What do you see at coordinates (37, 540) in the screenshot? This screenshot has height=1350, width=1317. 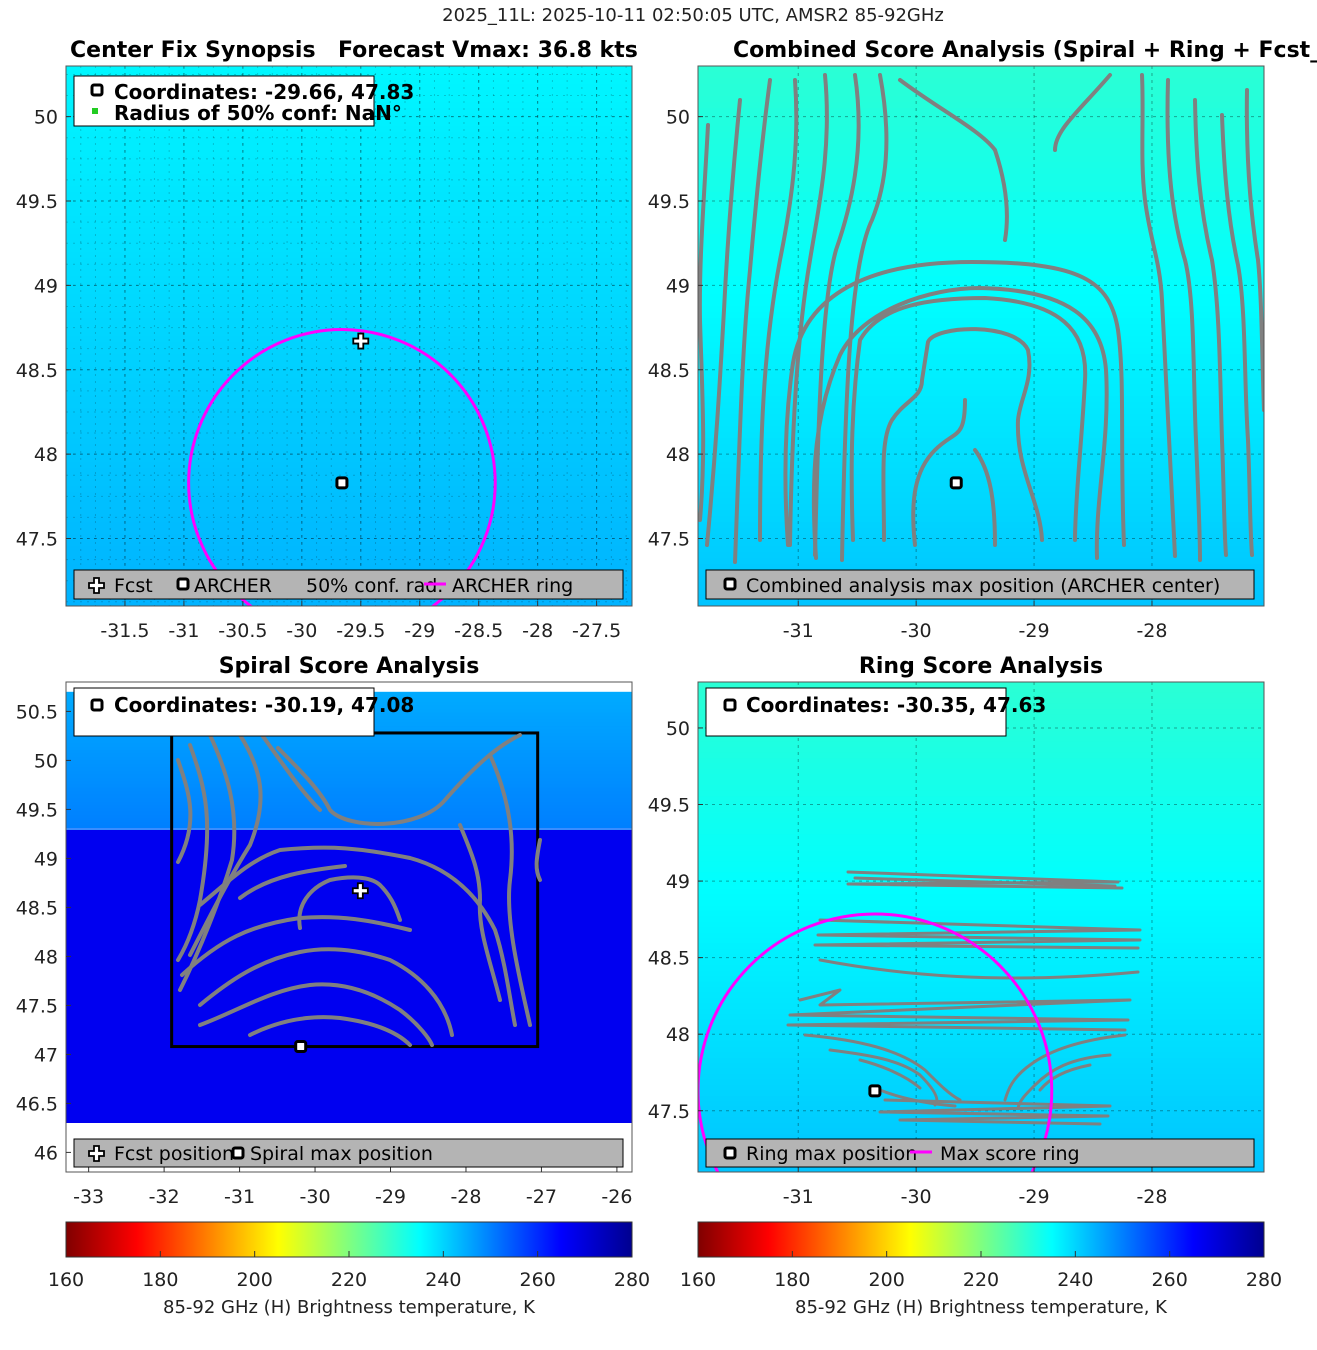 I see `y-tick-label: 47.5` at bounding box center [37, 540].